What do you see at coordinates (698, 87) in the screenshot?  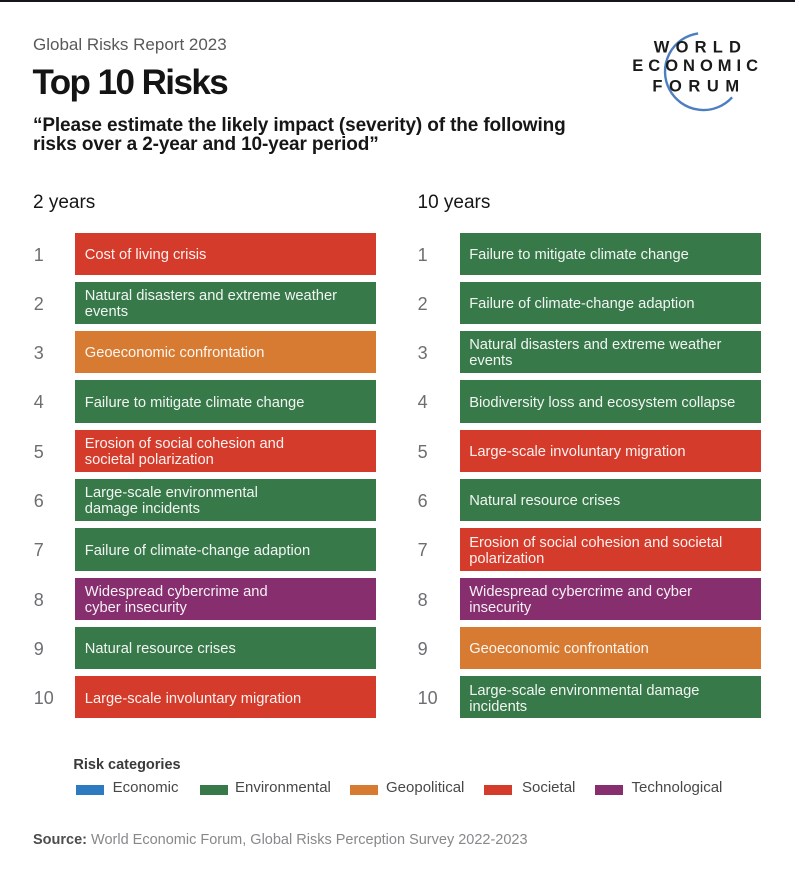 I see `svg-text: FORUM` at bounding box center [698, 87].